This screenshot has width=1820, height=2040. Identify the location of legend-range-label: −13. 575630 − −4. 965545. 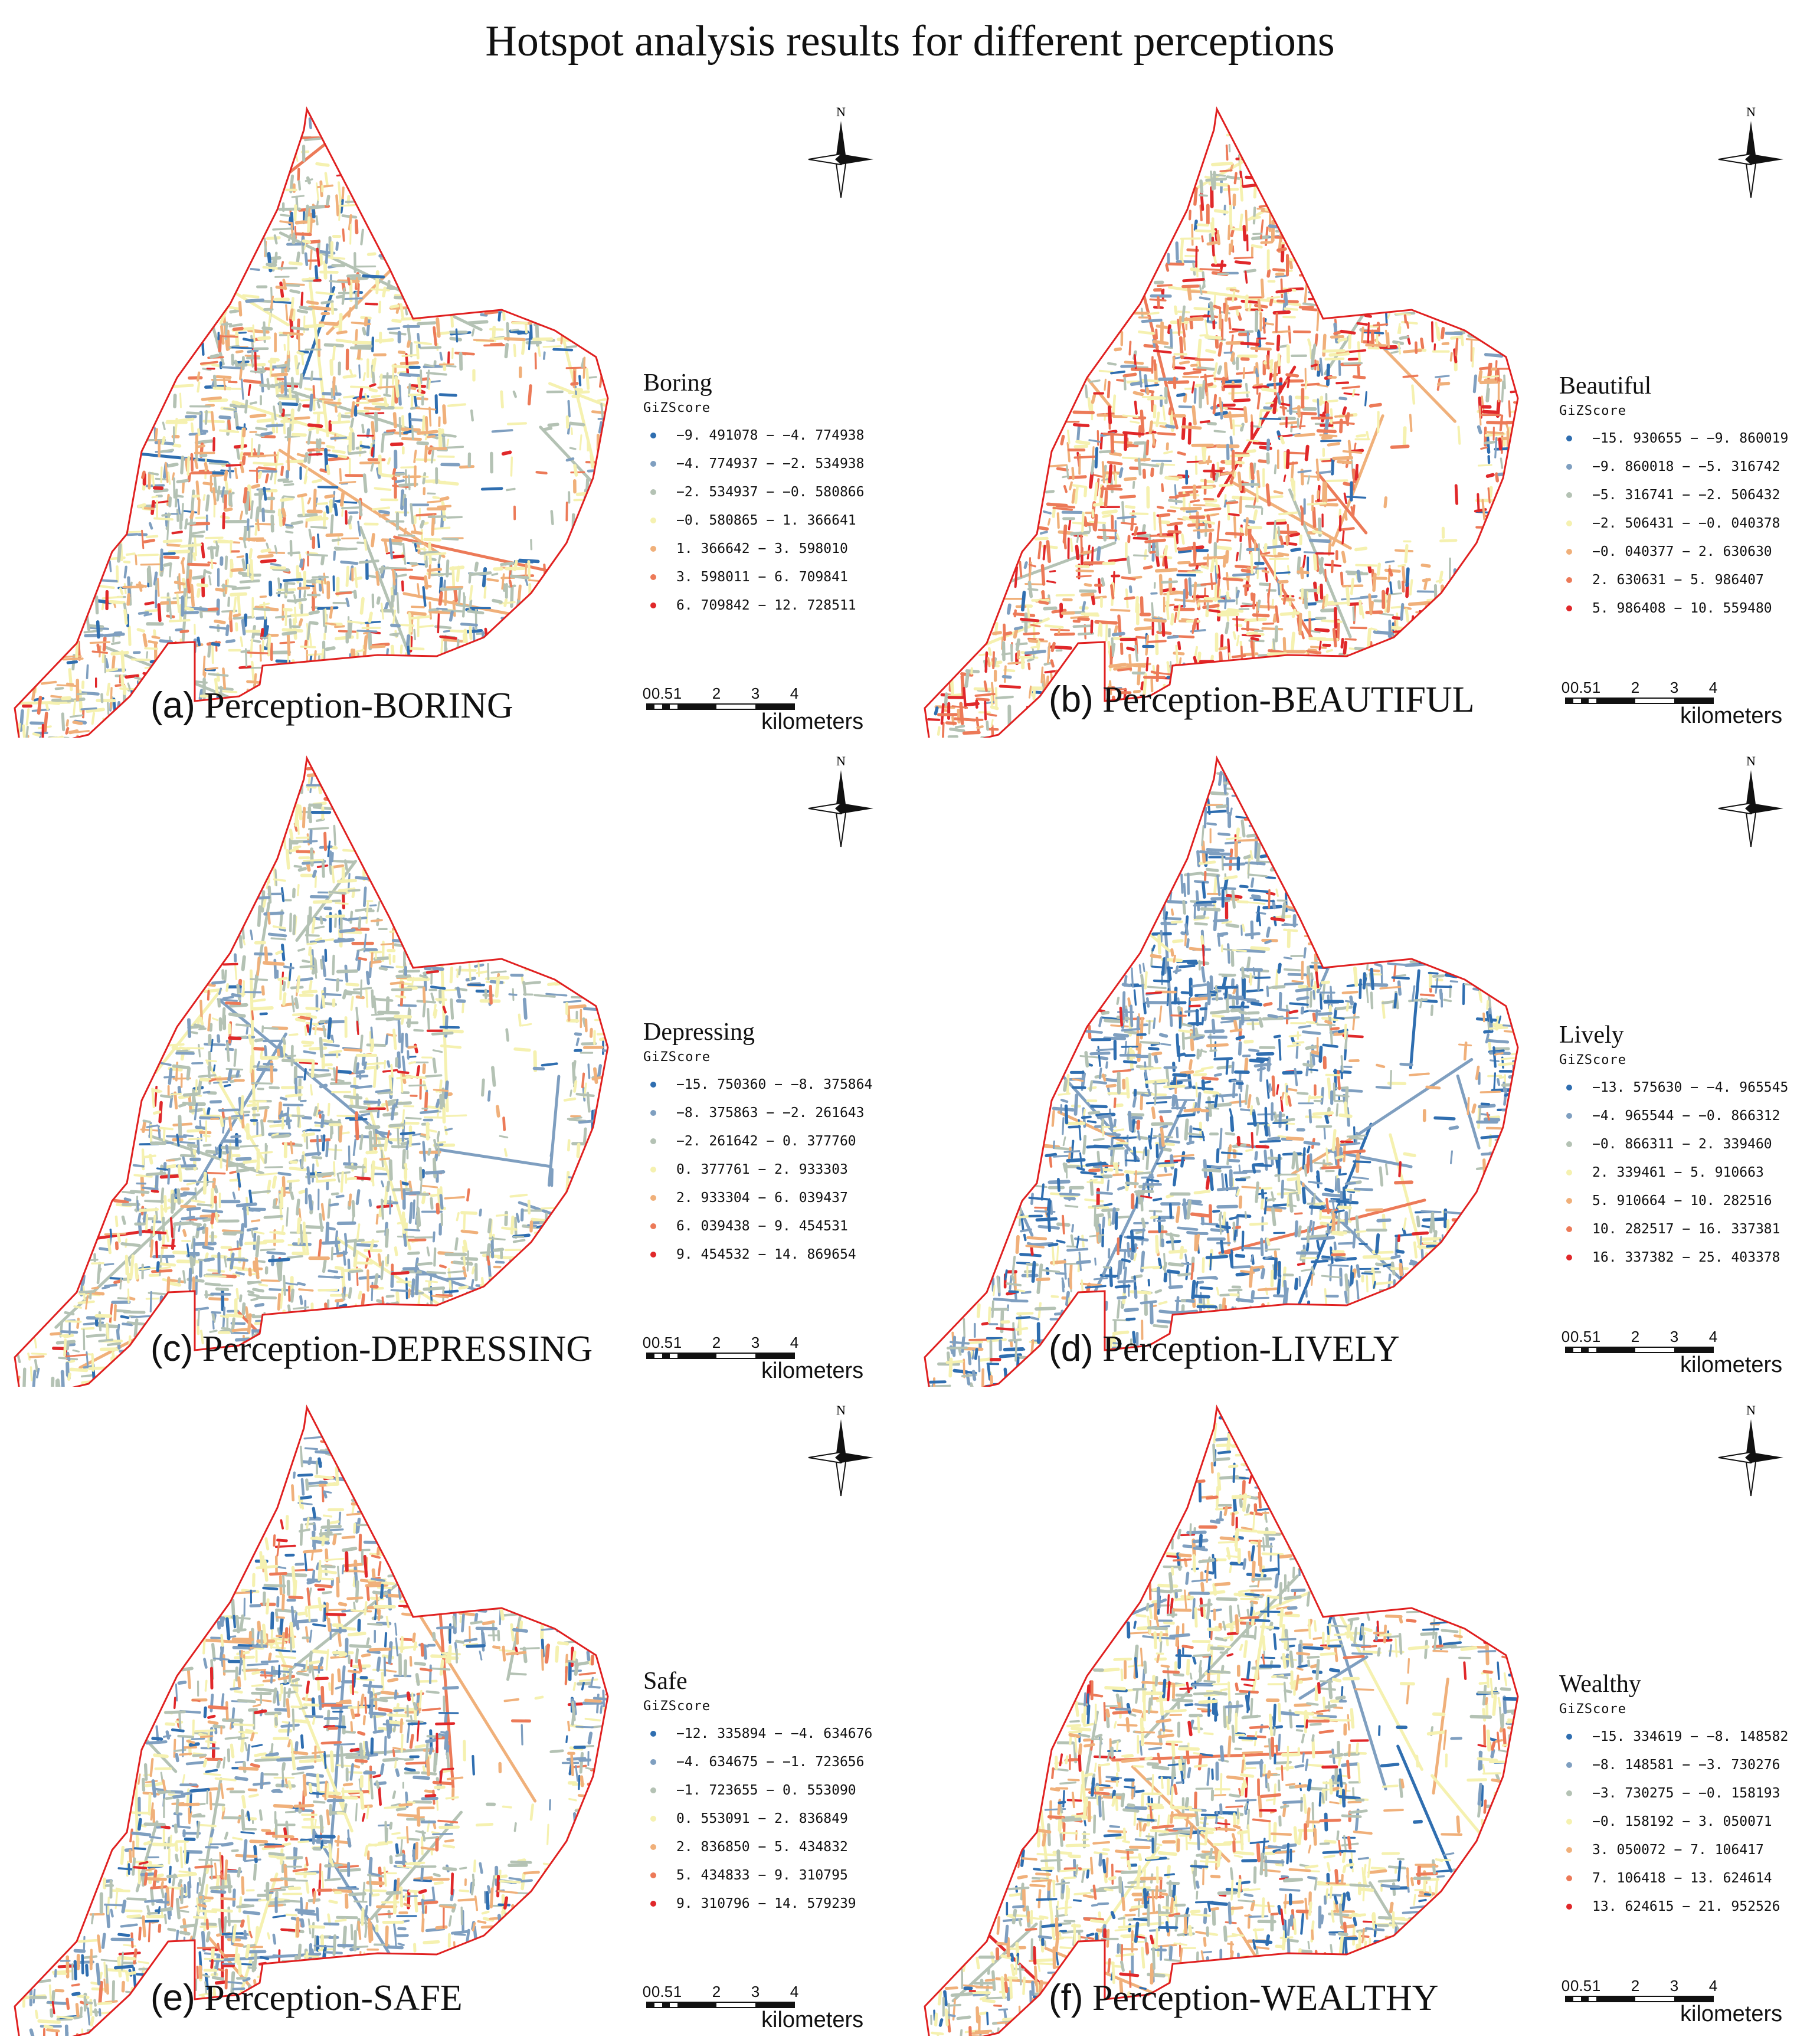
(1690, 1087).